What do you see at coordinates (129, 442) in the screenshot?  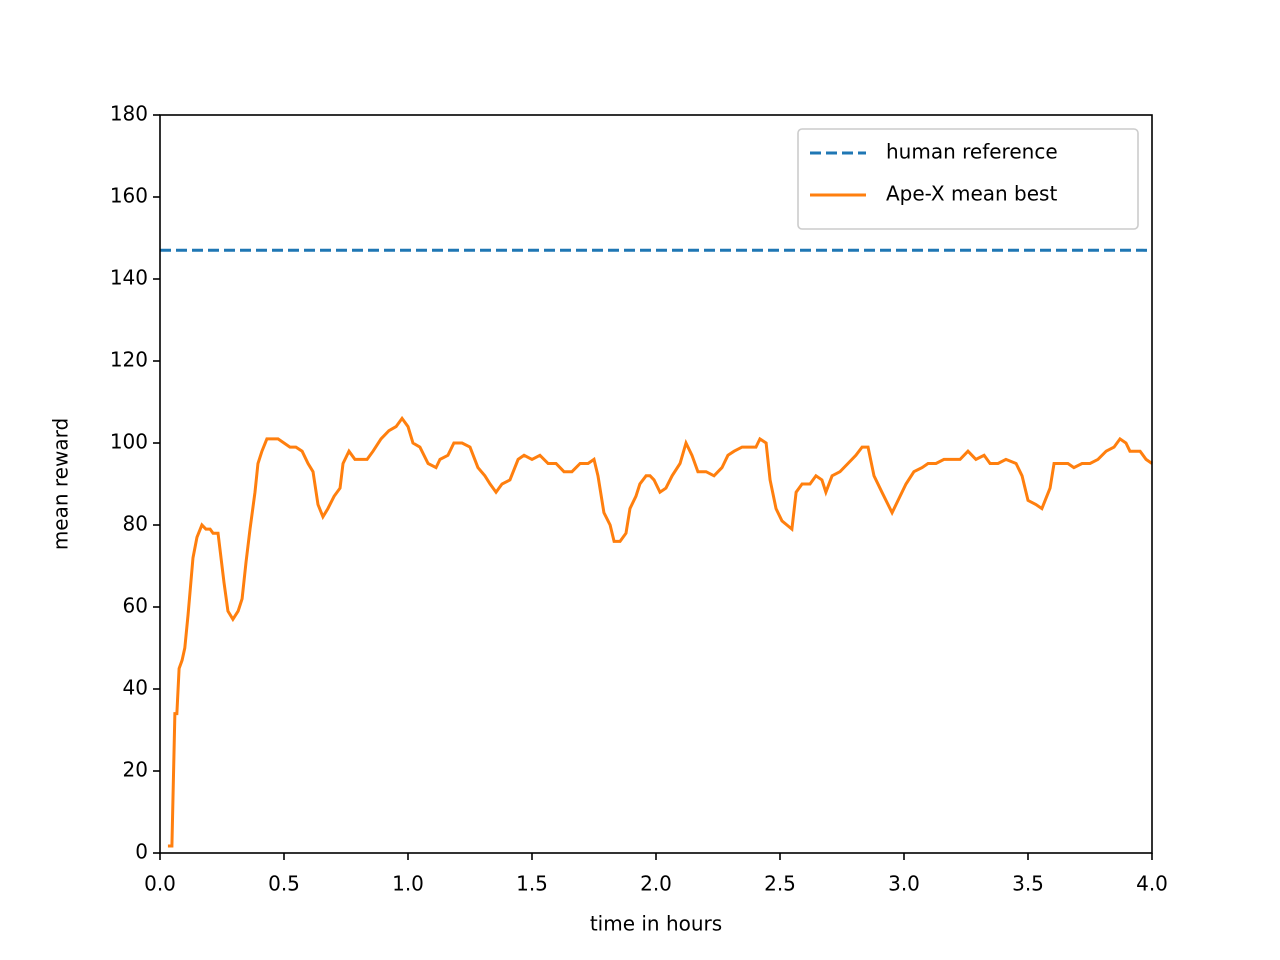 I see `y-tick-label: 100` at bounding box center [129, 442].